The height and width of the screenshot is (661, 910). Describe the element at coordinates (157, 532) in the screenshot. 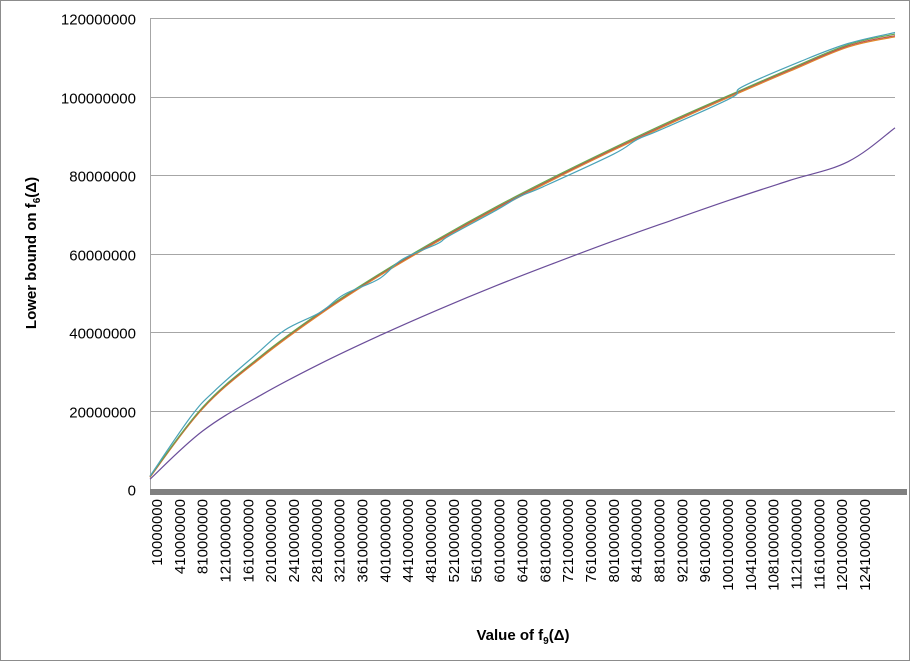

I see `x-tick-label: 10000000` at that location.